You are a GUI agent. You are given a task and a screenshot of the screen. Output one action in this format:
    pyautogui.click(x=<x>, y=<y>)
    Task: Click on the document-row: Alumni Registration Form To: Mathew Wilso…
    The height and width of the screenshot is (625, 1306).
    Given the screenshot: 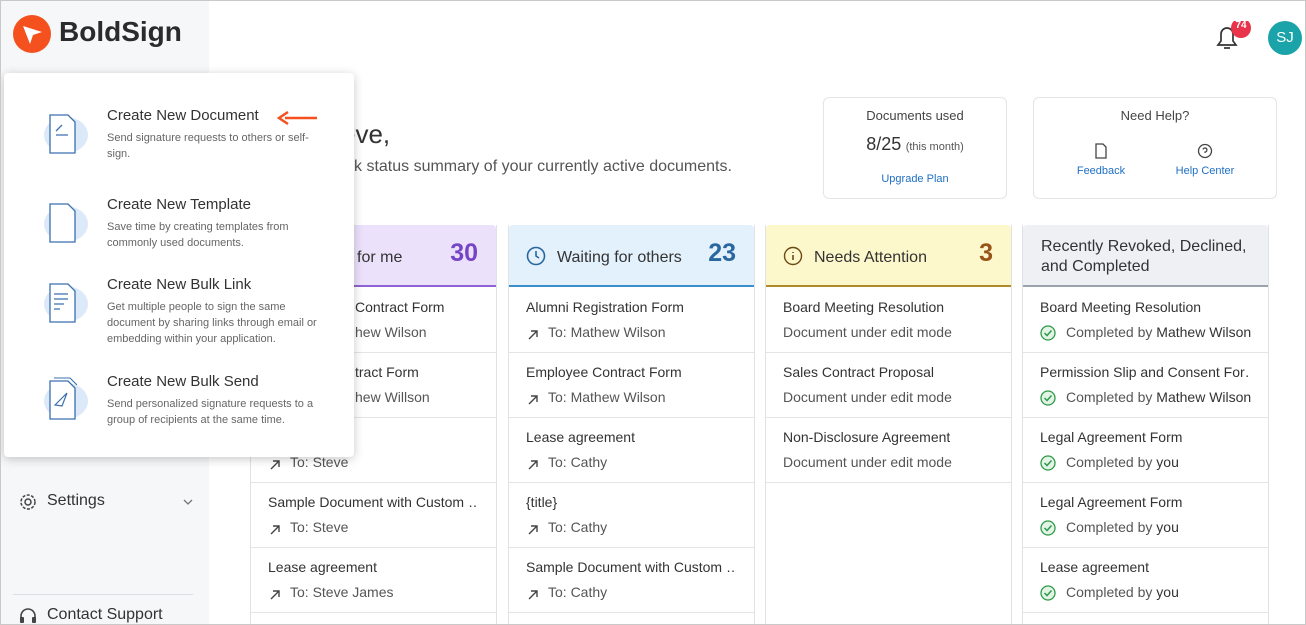 What is the action you would take?
    pyautogui.click(x=631, y=320)
    